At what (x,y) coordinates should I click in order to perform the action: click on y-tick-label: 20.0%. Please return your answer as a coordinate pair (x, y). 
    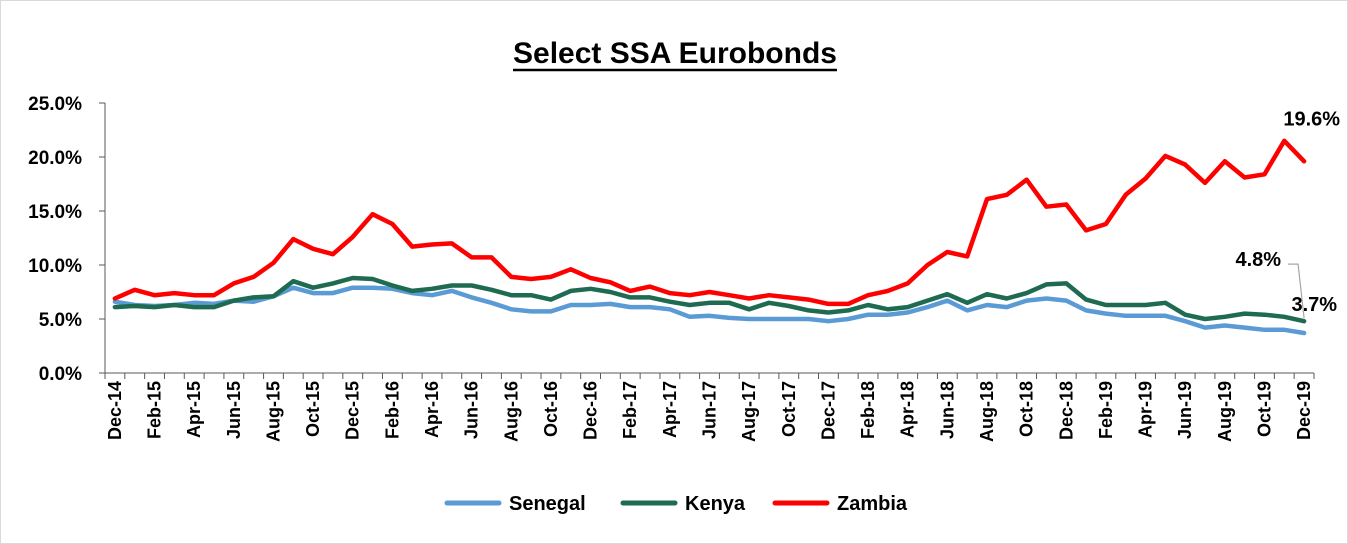
    Looking at the image, I should click on (55, 158).